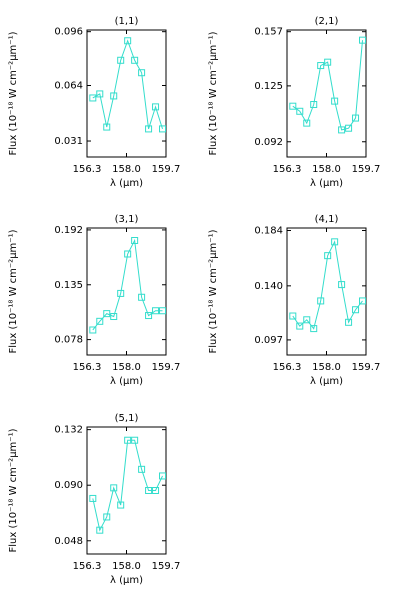 The image size is (400, 600). I want to click on panel-title: (1,1), so click(127, 21).